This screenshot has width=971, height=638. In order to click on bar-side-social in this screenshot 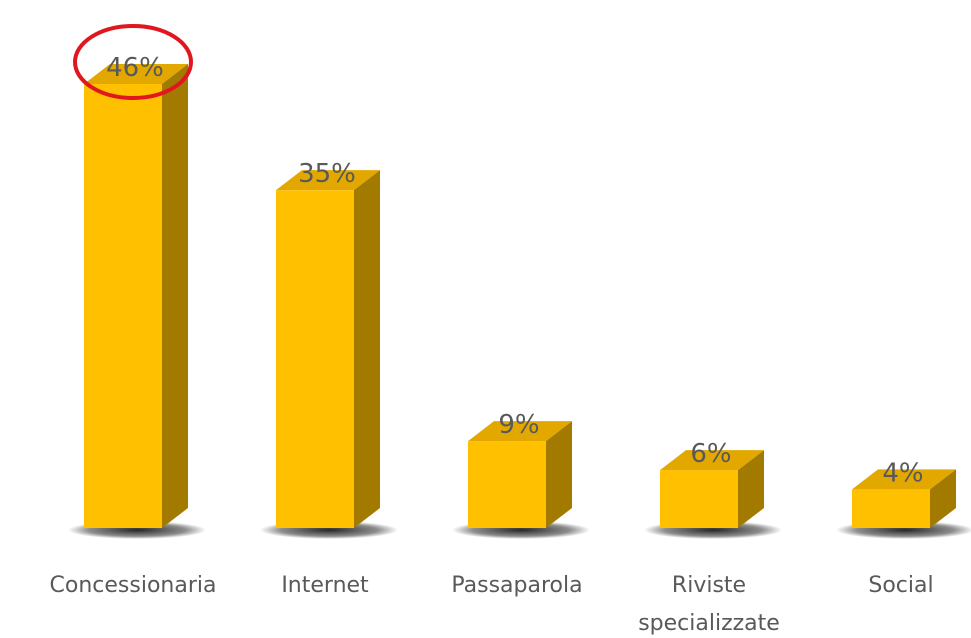, I will do `click(943, 498)`.